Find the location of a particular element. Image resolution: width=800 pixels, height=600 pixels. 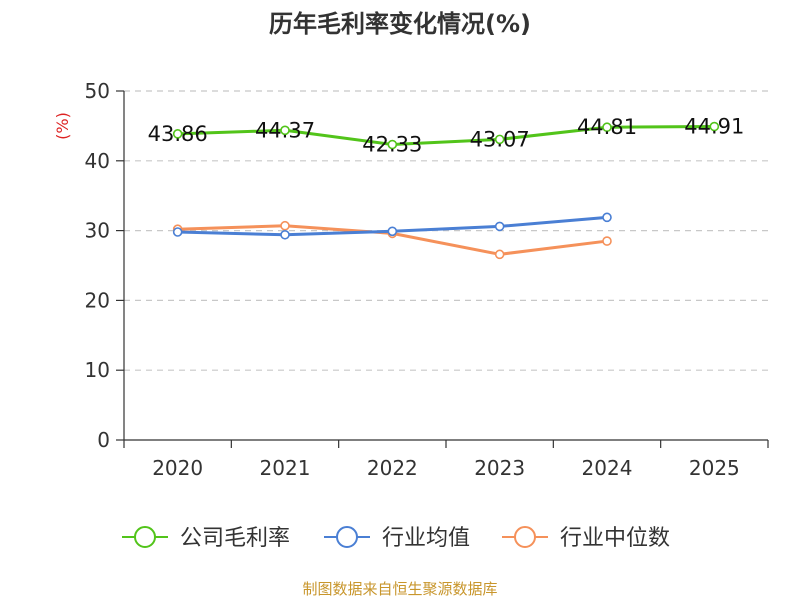

data-label: 43.86 is located at coordinates (178, 134).